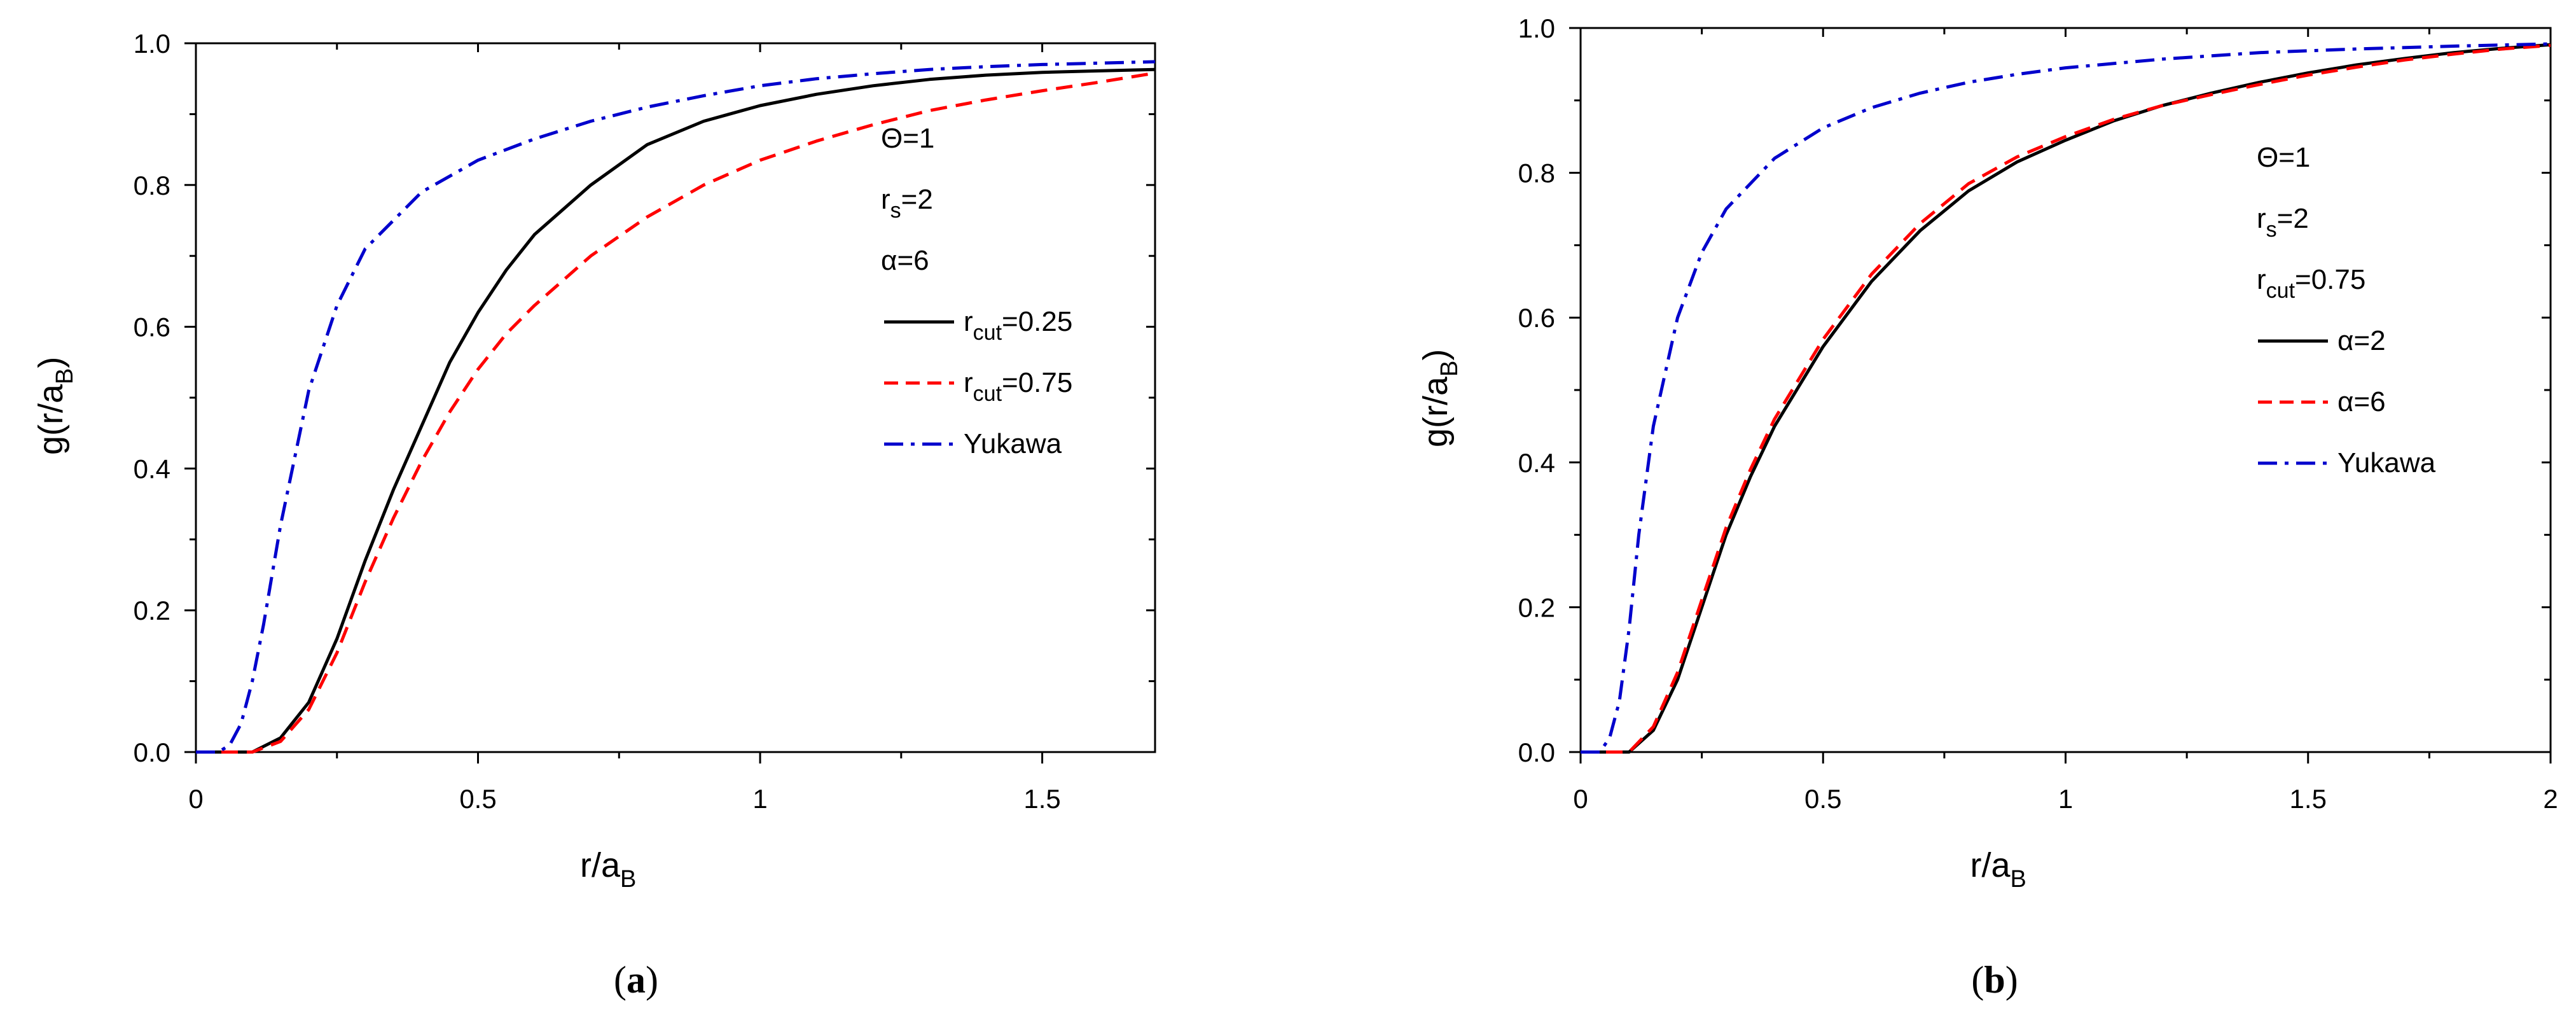  What do you see at coordinates (2311, 284) in the screenshot?
I see `parameter-label: rcut=0.75` at bounding box center [2311, 284].